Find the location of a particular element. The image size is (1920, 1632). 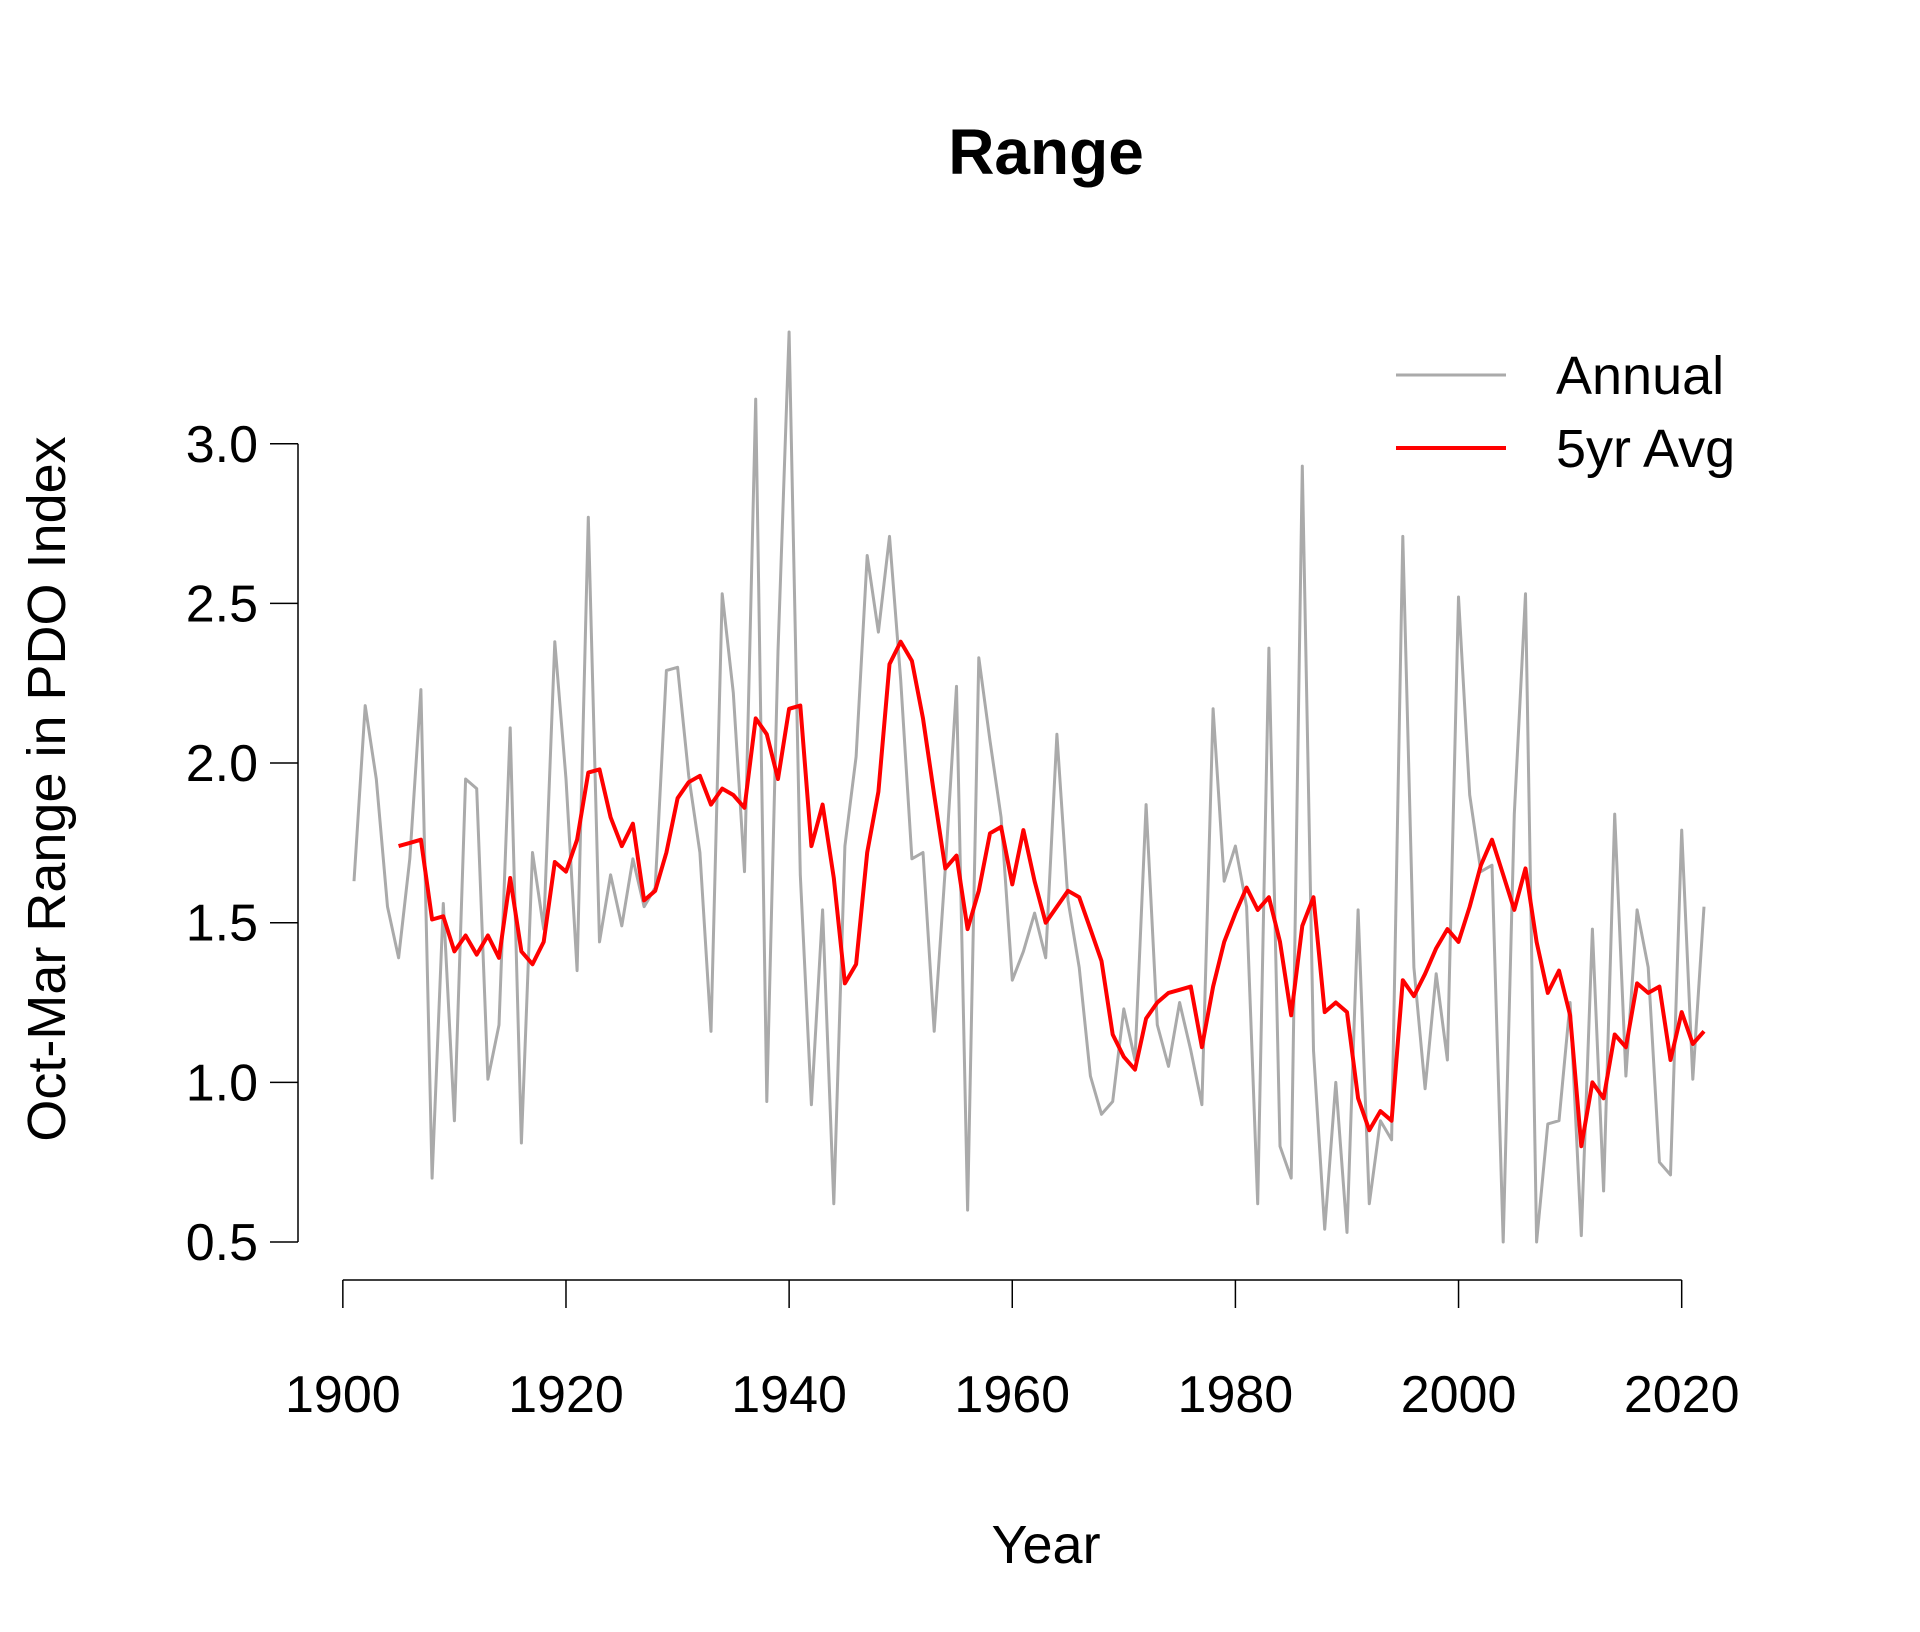

legend-label: Annual is located at coordinates (1640, 376).